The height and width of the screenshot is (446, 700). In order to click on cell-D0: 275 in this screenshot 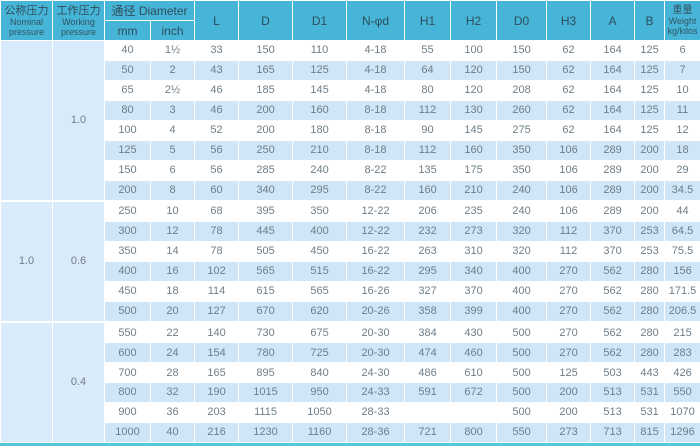, I will do `click(522, 130)`.